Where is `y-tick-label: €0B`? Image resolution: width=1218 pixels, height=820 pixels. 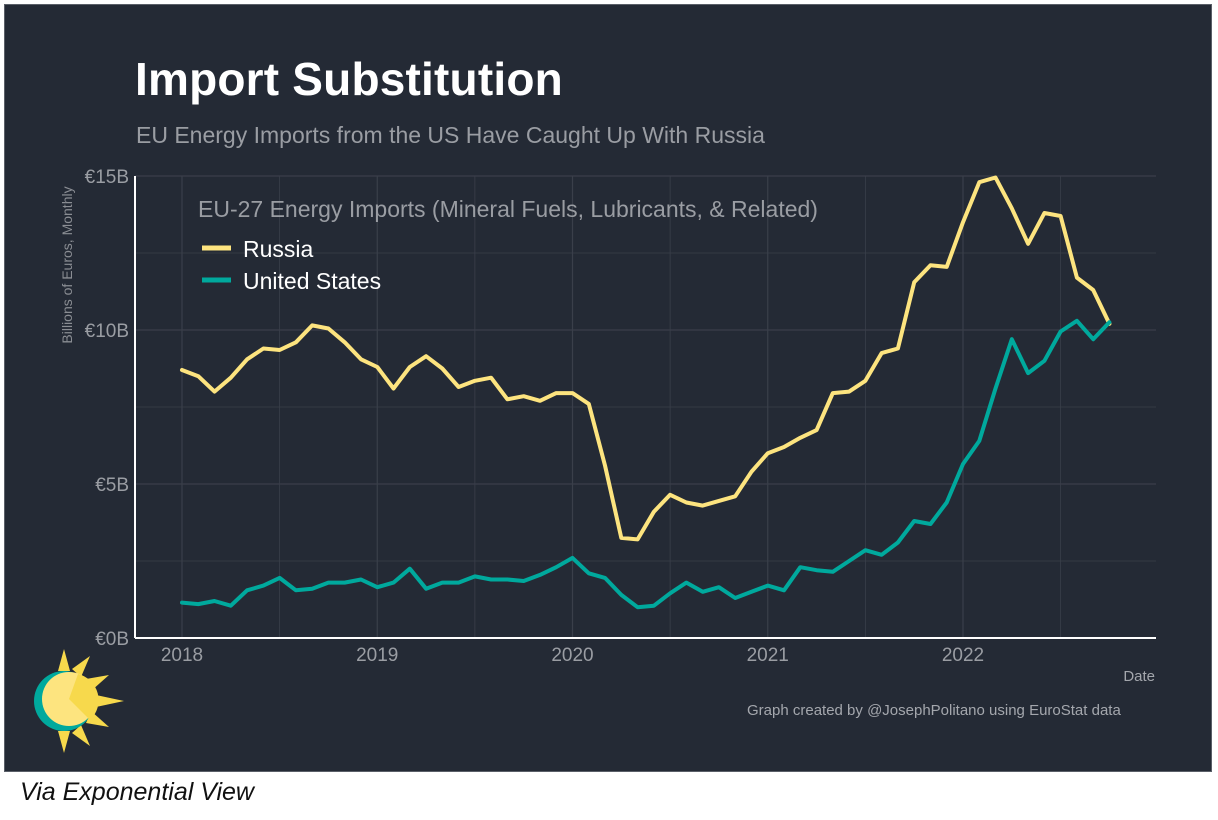 y-tick-label: €0B is located at coordinates (112, 639).